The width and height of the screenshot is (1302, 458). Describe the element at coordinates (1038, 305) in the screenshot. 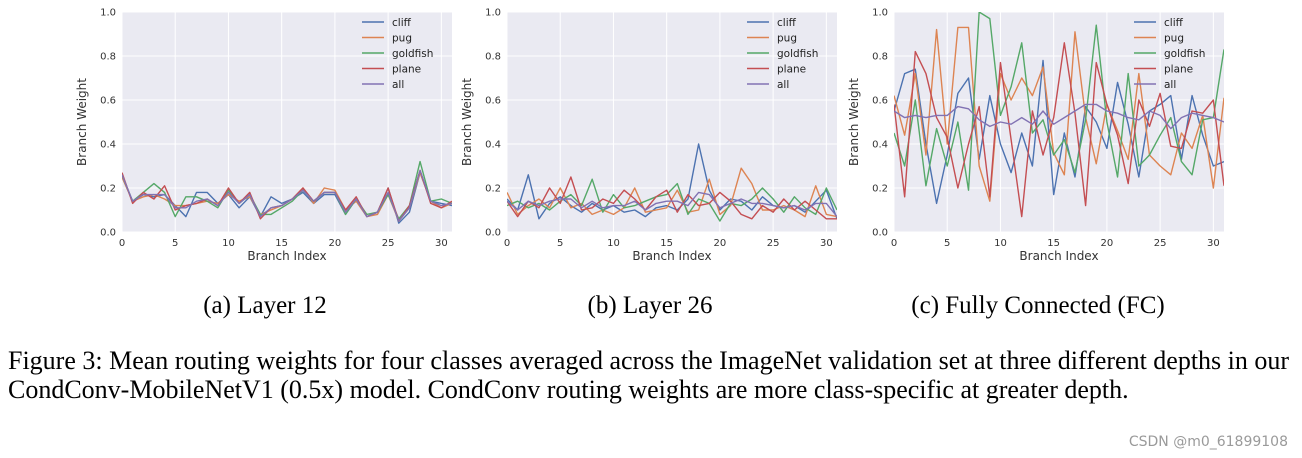

I see `subcaption-c: (c) Fully Connected (FC)` at that location.